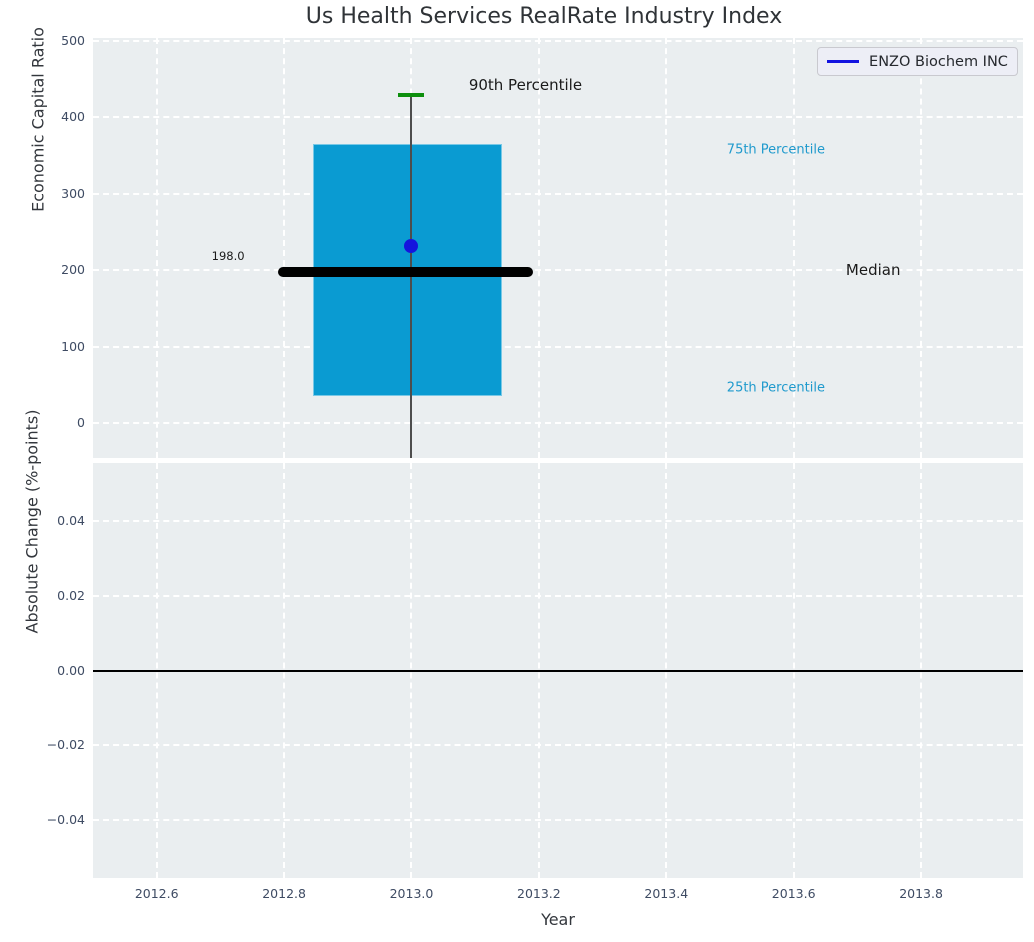 This screenshot has height=942, width=1034. I want to click on y-tick-label: 400, so click(73, 117).